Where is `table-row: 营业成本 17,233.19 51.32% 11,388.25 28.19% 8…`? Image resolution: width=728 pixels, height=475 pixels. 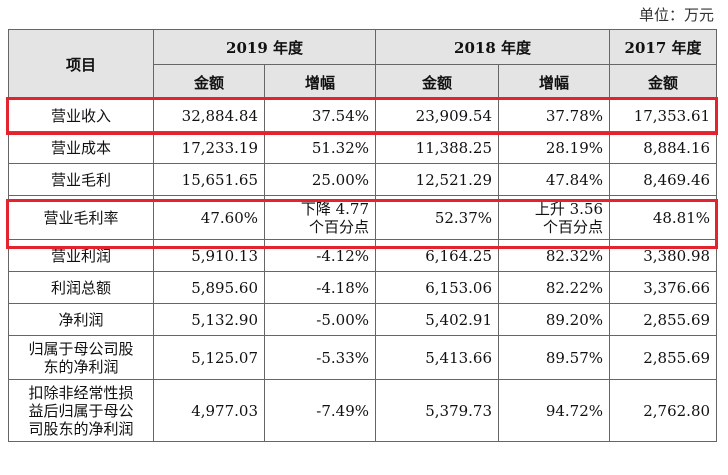 table-row: 营业成本 17,233.19 51.32% 11,388.25 28.19% 8… is located at coordinates (363, 147).